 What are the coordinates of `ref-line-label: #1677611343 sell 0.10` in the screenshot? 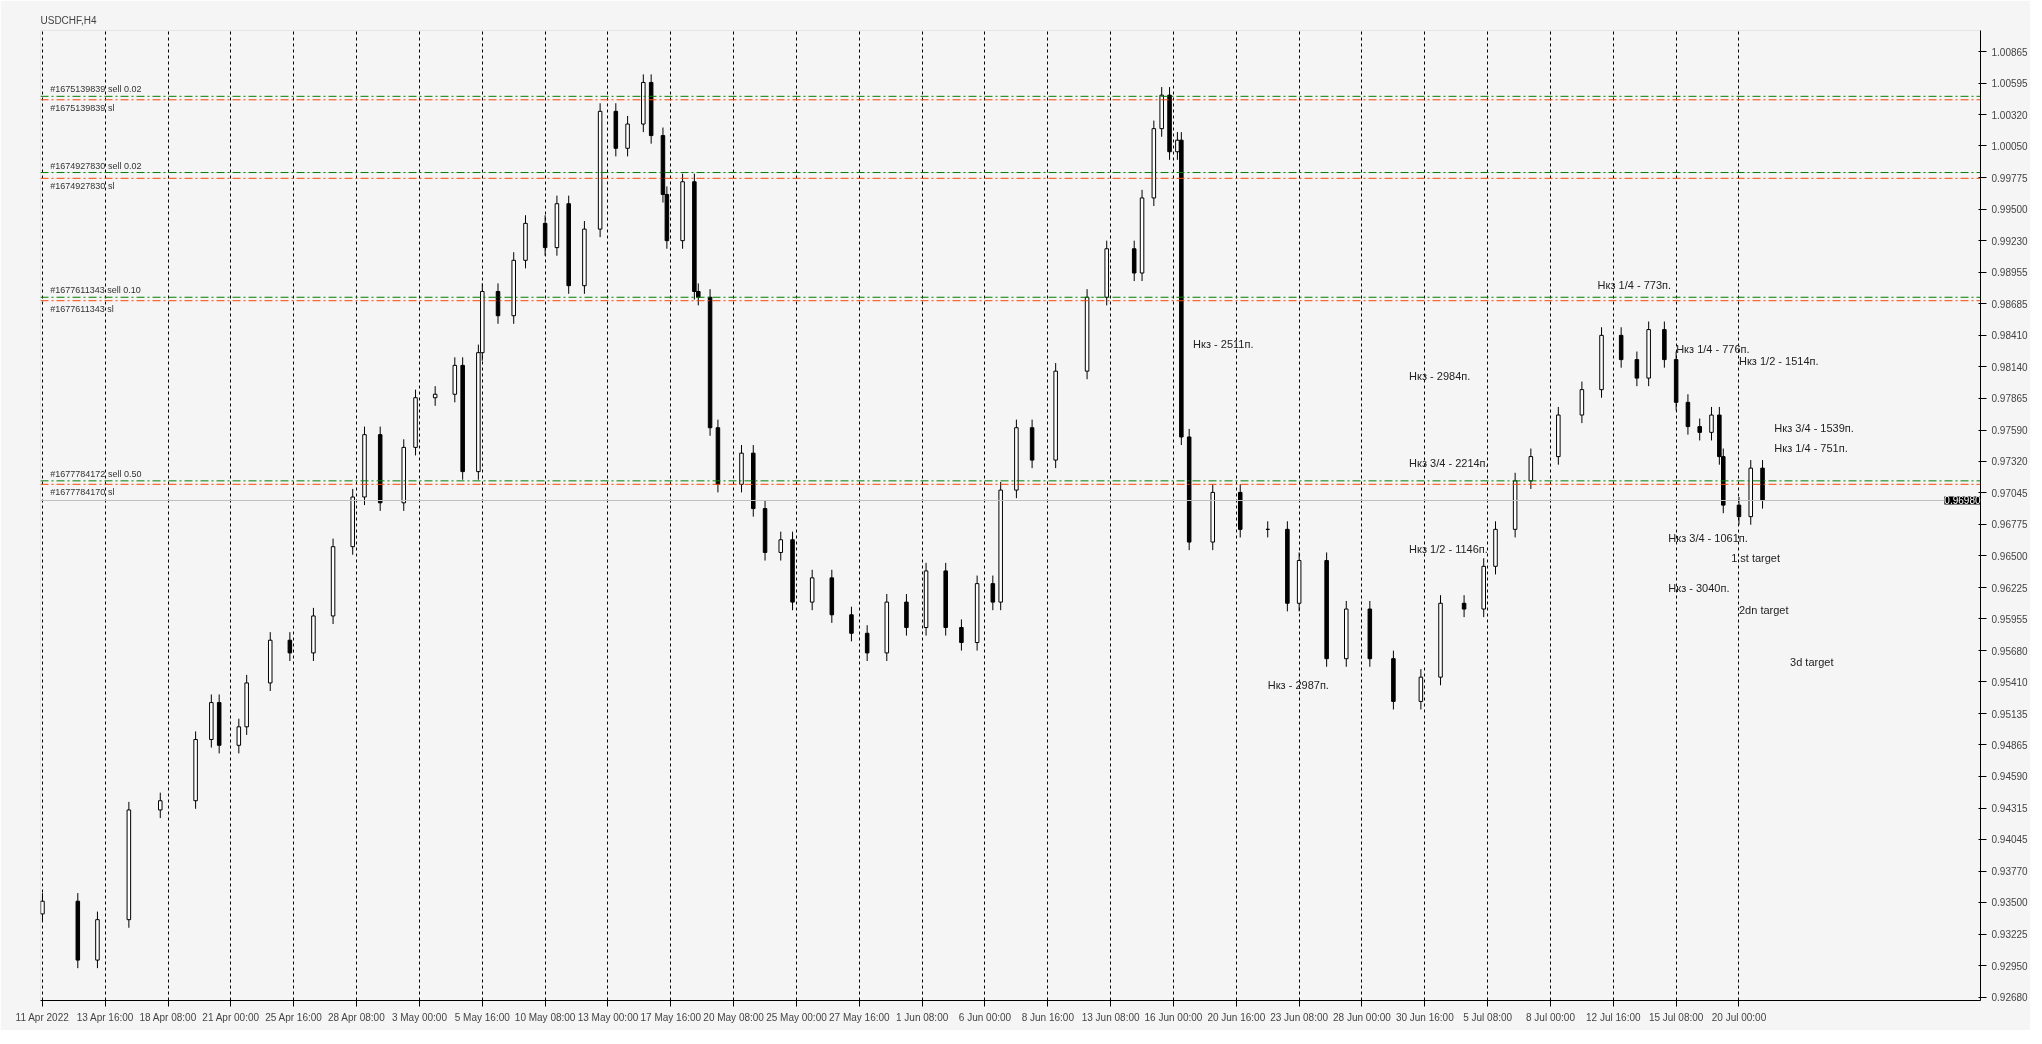 It's located at (95, 290).